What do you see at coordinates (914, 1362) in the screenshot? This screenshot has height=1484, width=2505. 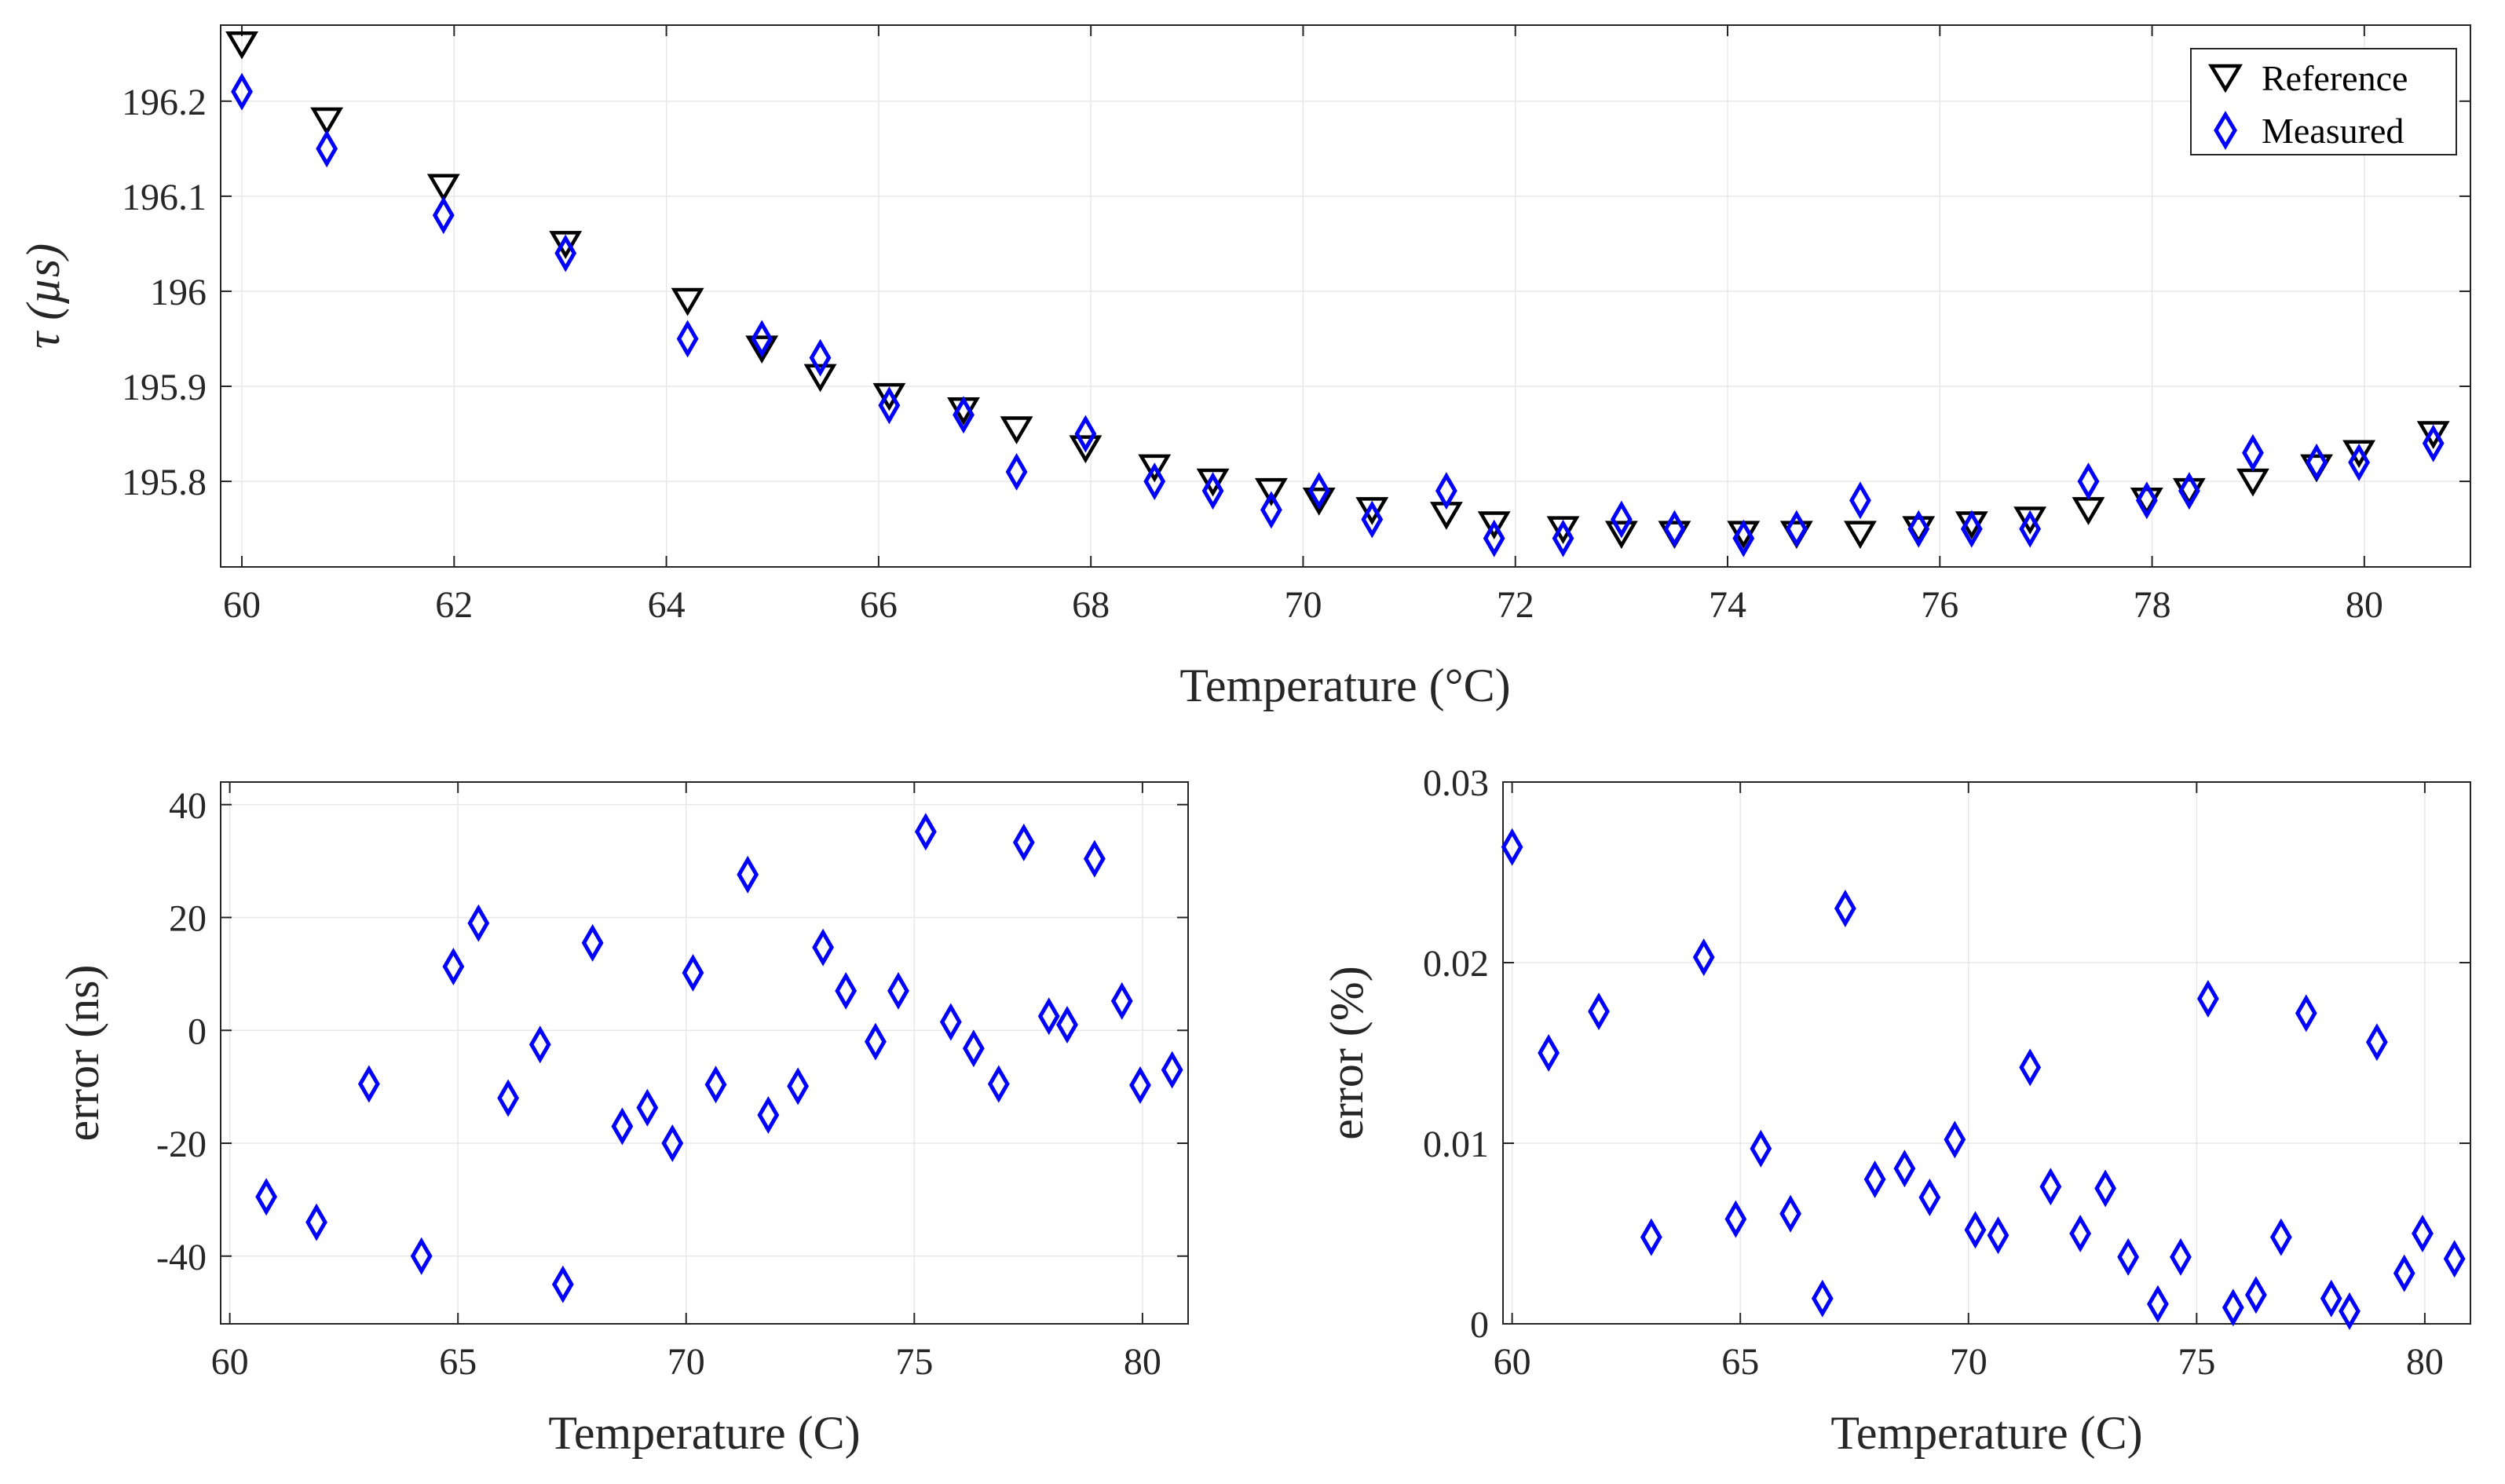 I see `x-tick-label: 75` at bounding box center [914, 1362].